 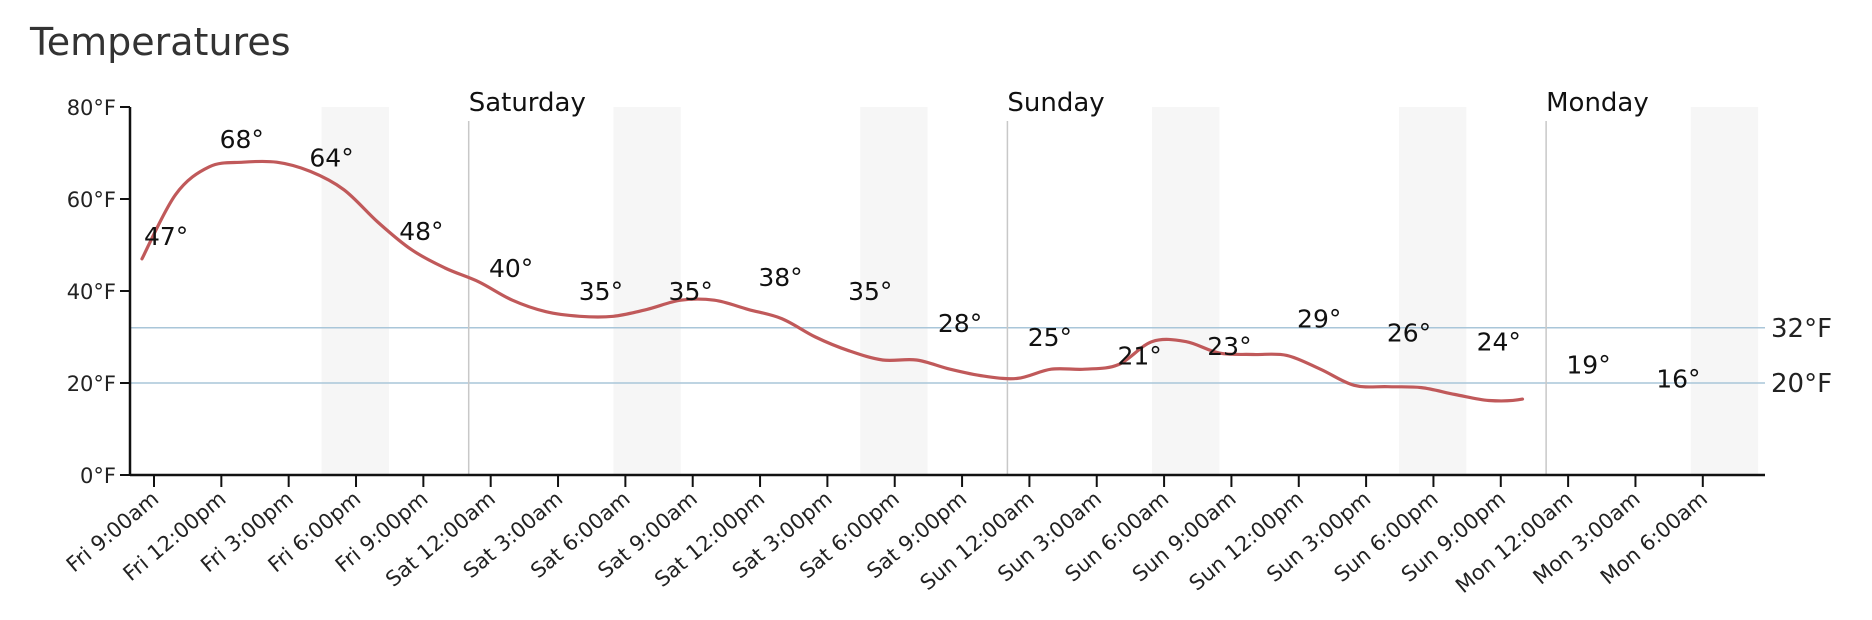 What do you see at coordinates (1319, 319) in the screenshot?
I see `data-label-13: 29°` at bounding box center [1319, 319].